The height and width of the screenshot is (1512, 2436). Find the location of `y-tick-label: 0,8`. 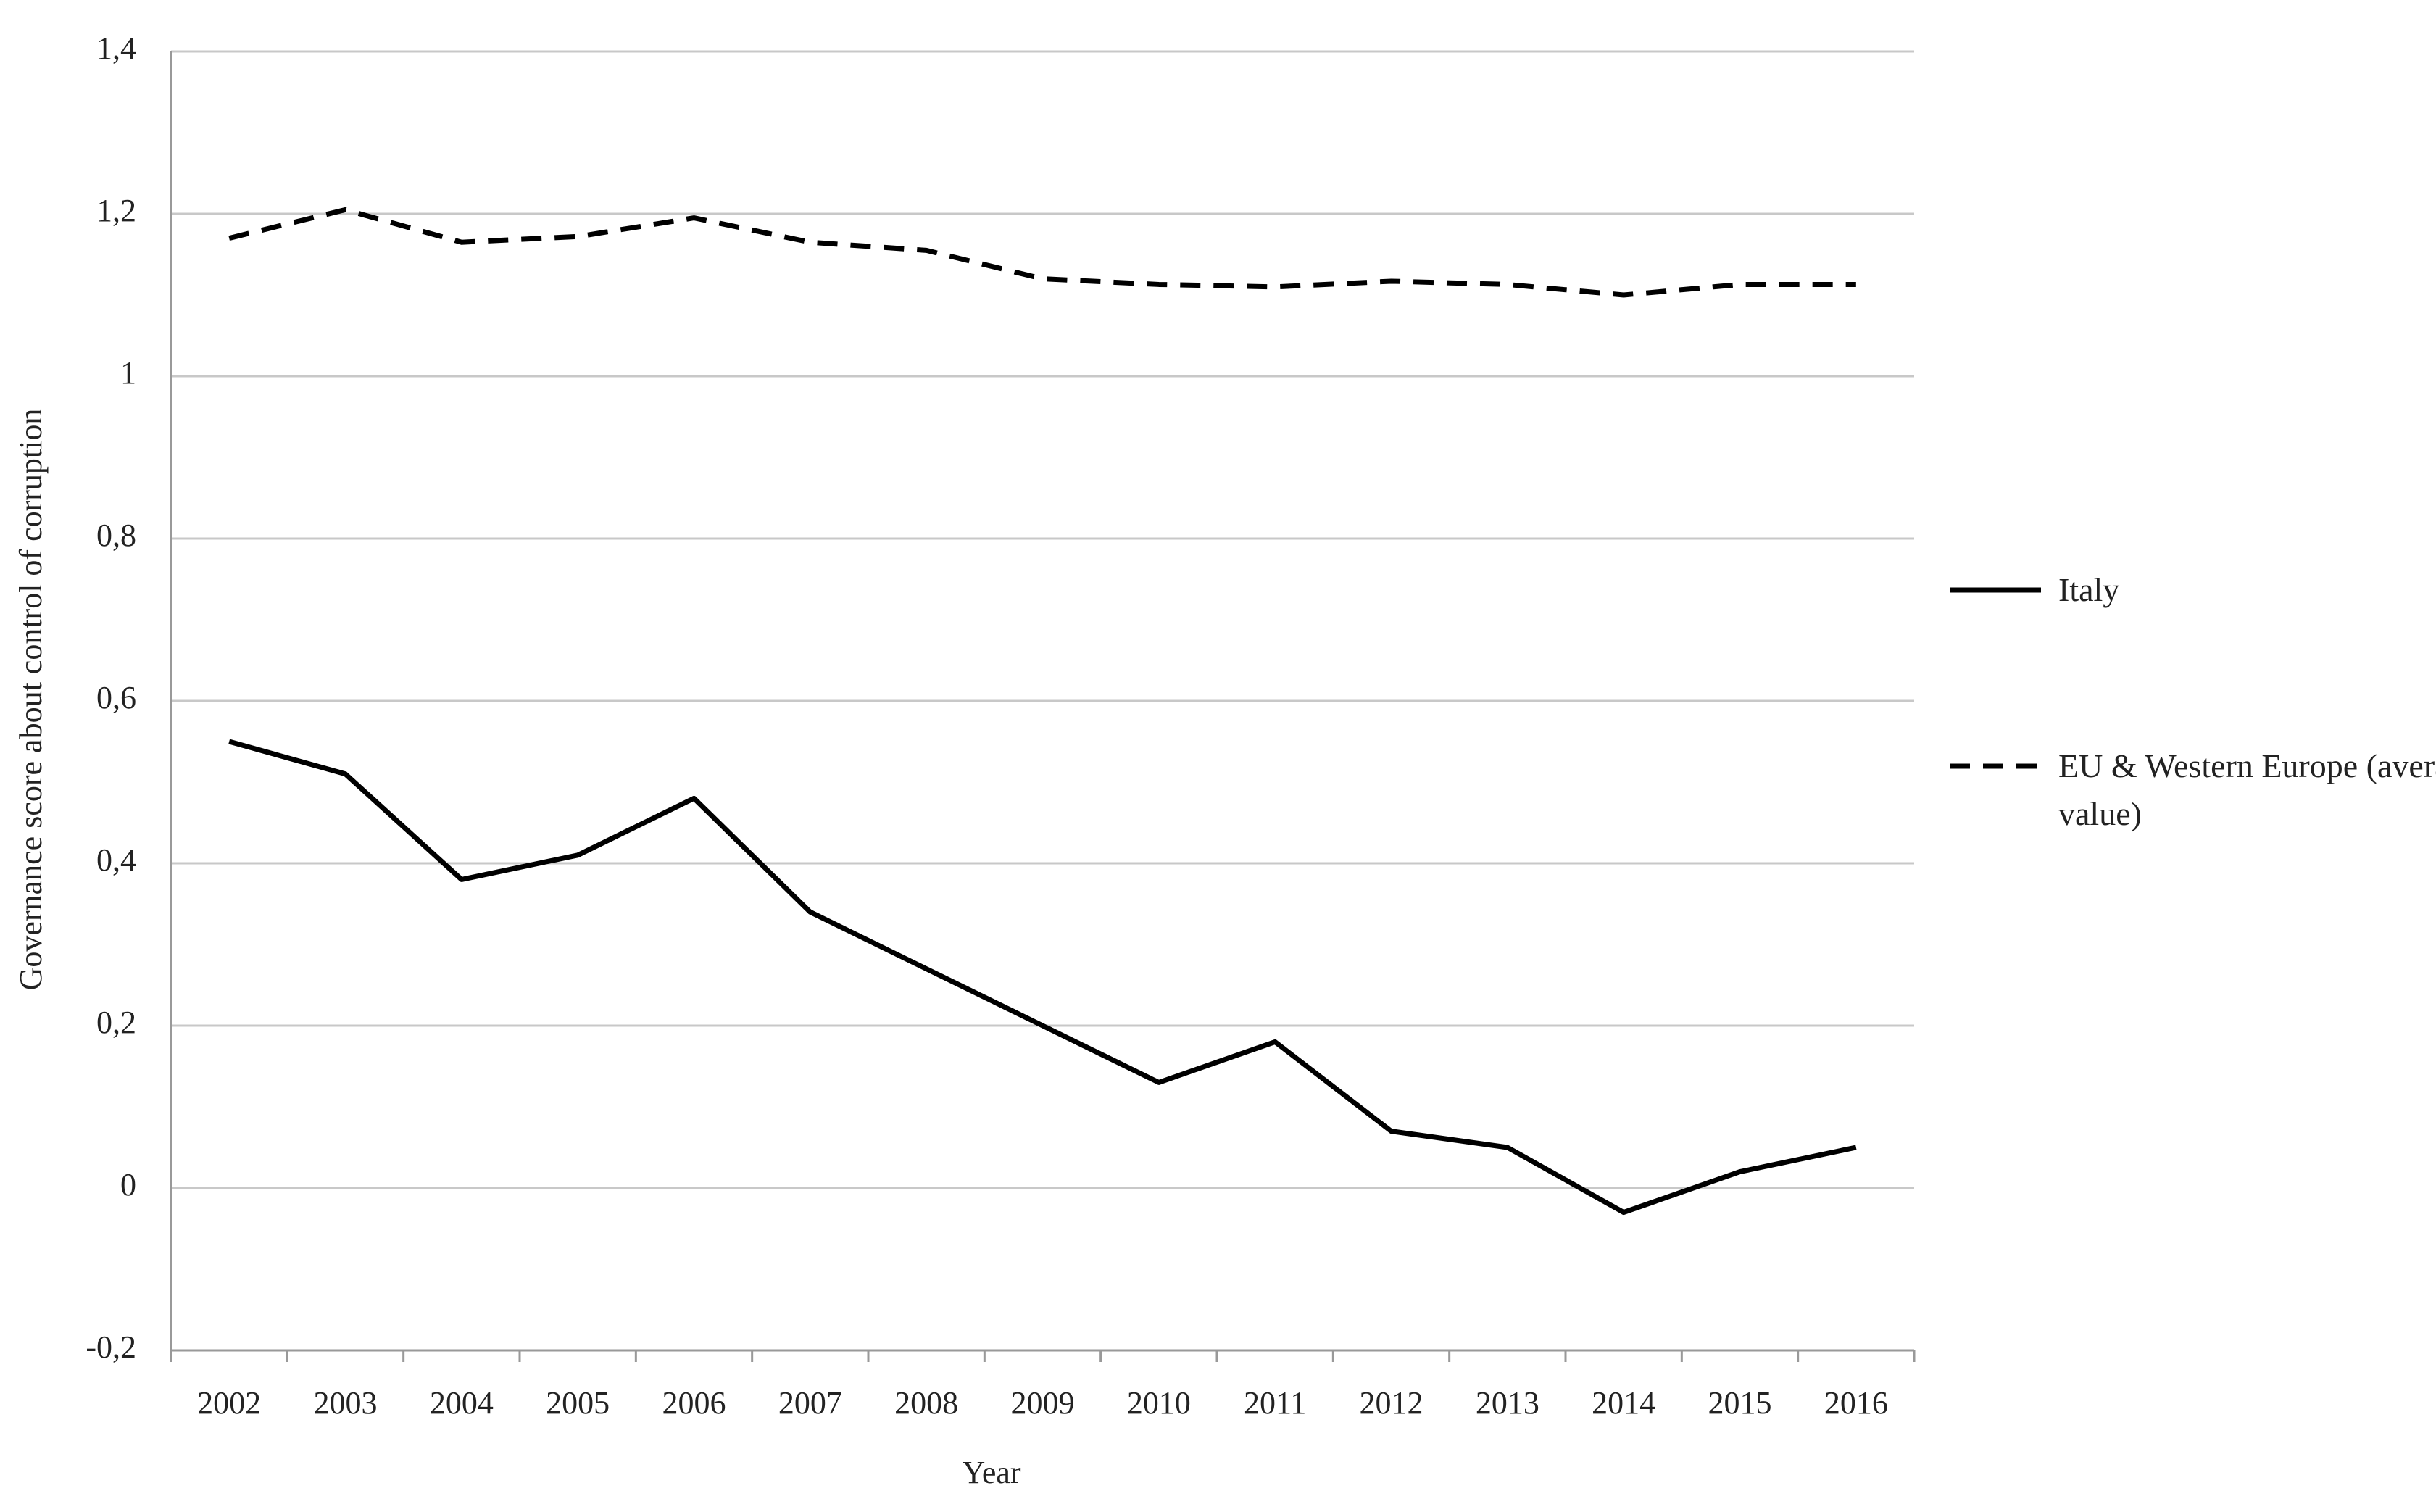

y-tick-label: 0,8 is located at coordinates (116, 535).